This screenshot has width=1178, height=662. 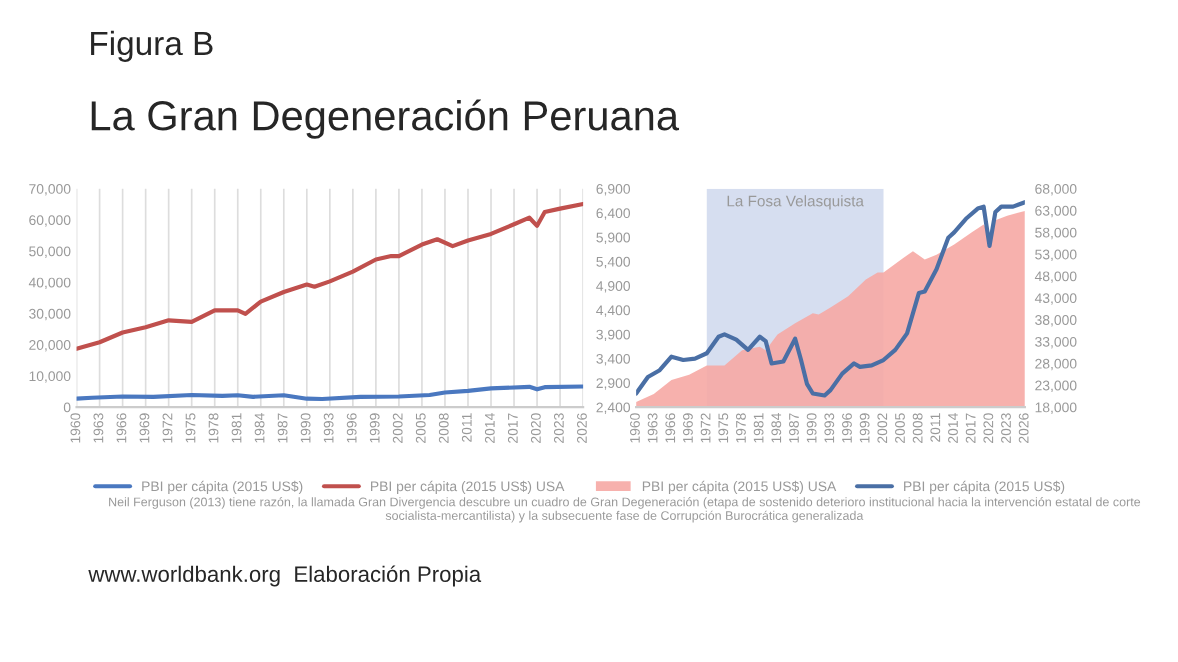 I want to click on text: www.worldbank.org Elaboración Propia, so click(x=285, y=576).